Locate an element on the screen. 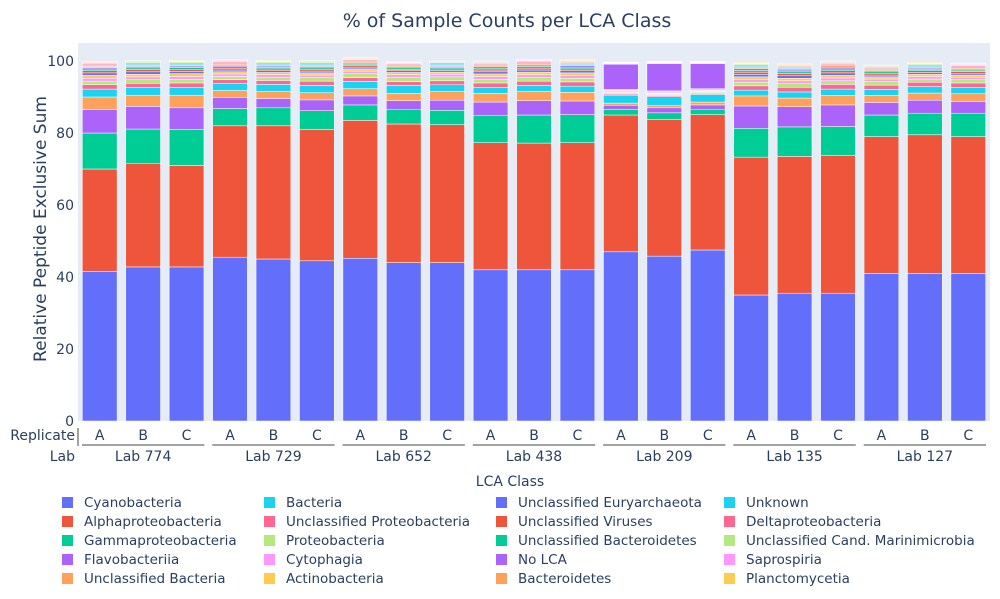  legend-item: Planctomycetia is located at coordinates (787, 579).